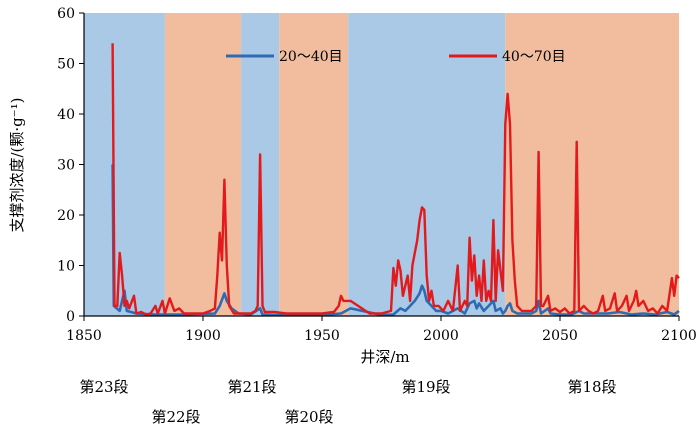  Describe the element at coordinates (66, 115) in the screenshot. I see `y-tick-label: 40` at that location.